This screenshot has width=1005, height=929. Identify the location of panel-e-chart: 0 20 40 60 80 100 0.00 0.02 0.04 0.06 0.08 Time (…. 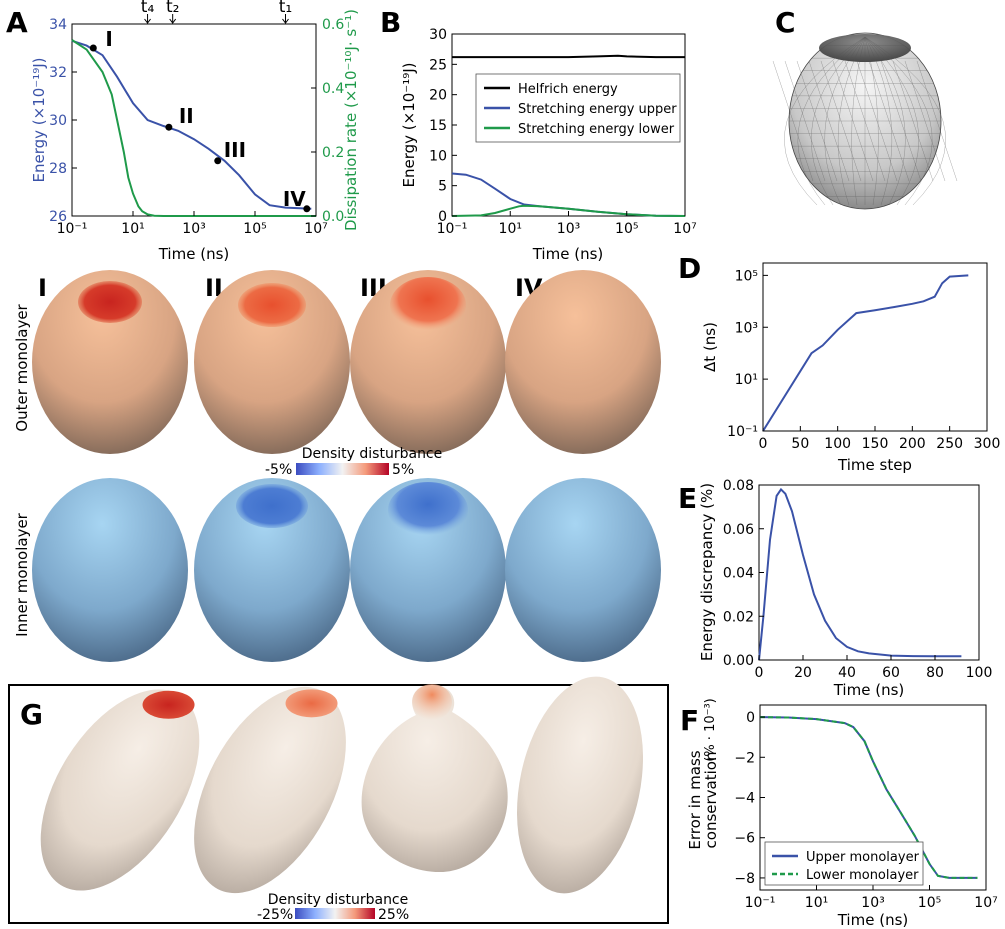
(845, 588).